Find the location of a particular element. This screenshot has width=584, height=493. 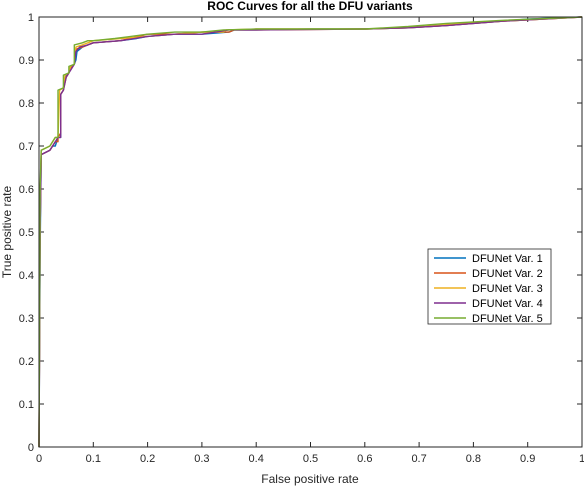

legend-label-3: DFUNet Var. 3 is located at coordinates (507, 289).